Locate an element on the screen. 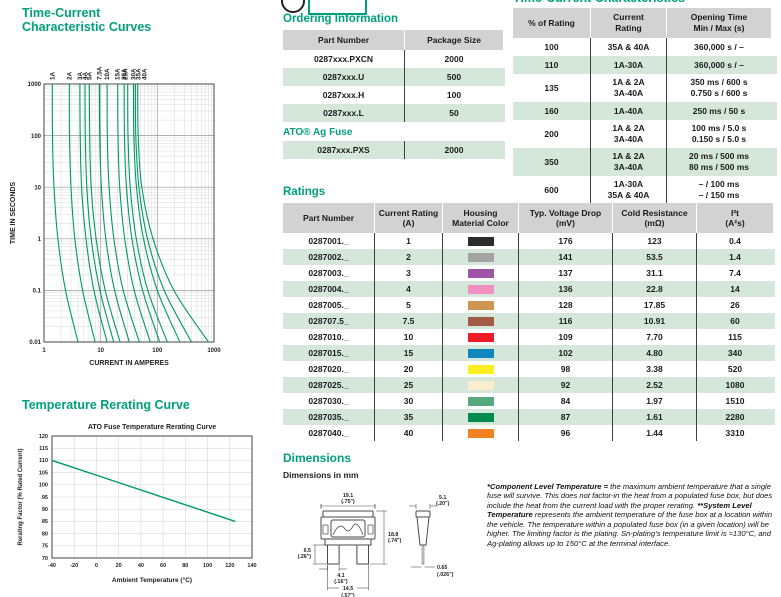  ordering-row: 0287xxx.H 100 is located at coordinates (394, 95).